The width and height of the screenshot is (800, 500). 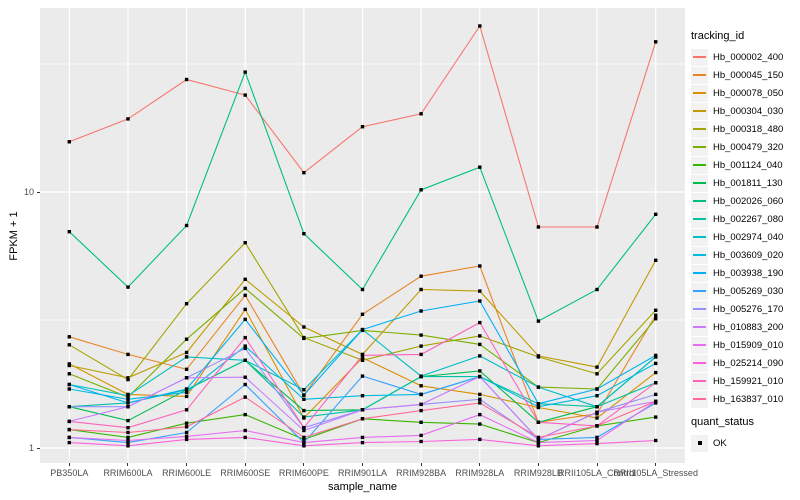 What do you see at coordinates (31, 447) in the screenshot?
I see `y-tick-label: 1` at bounding box center [31, 447].